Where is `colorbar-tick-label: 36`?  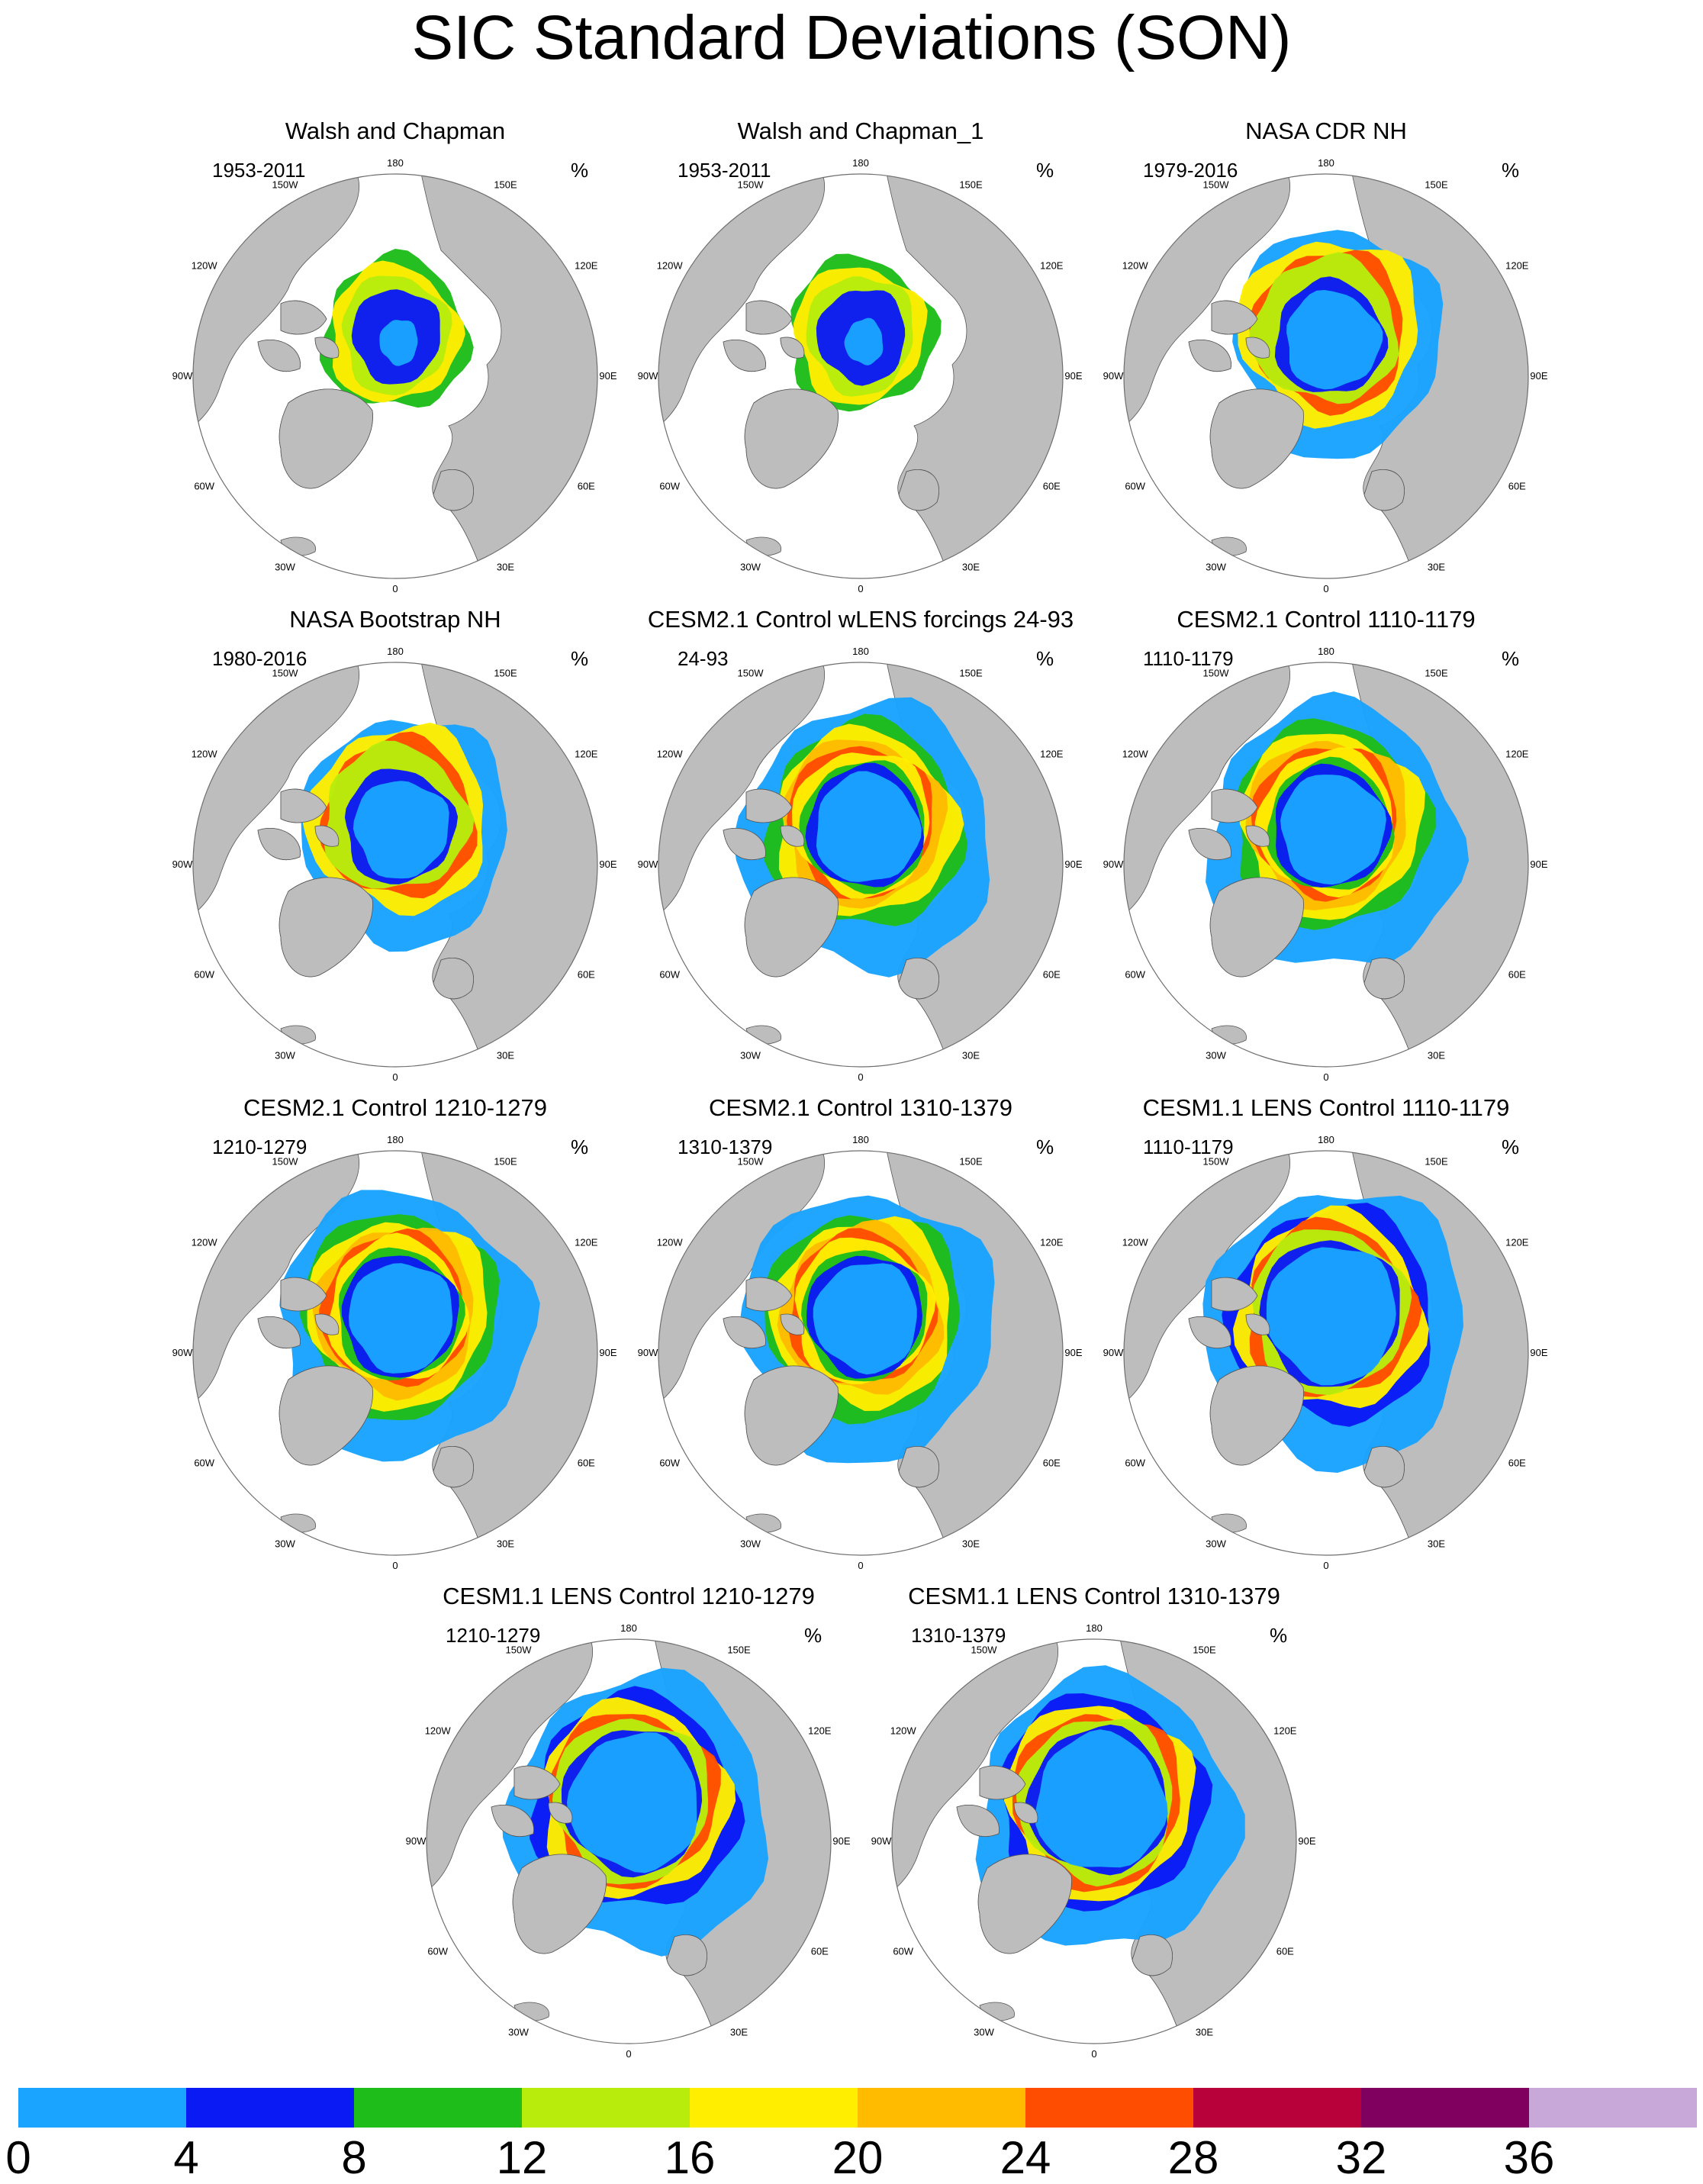 colorbar-tick-label: 36 is located at coordinates (1529, 2157).